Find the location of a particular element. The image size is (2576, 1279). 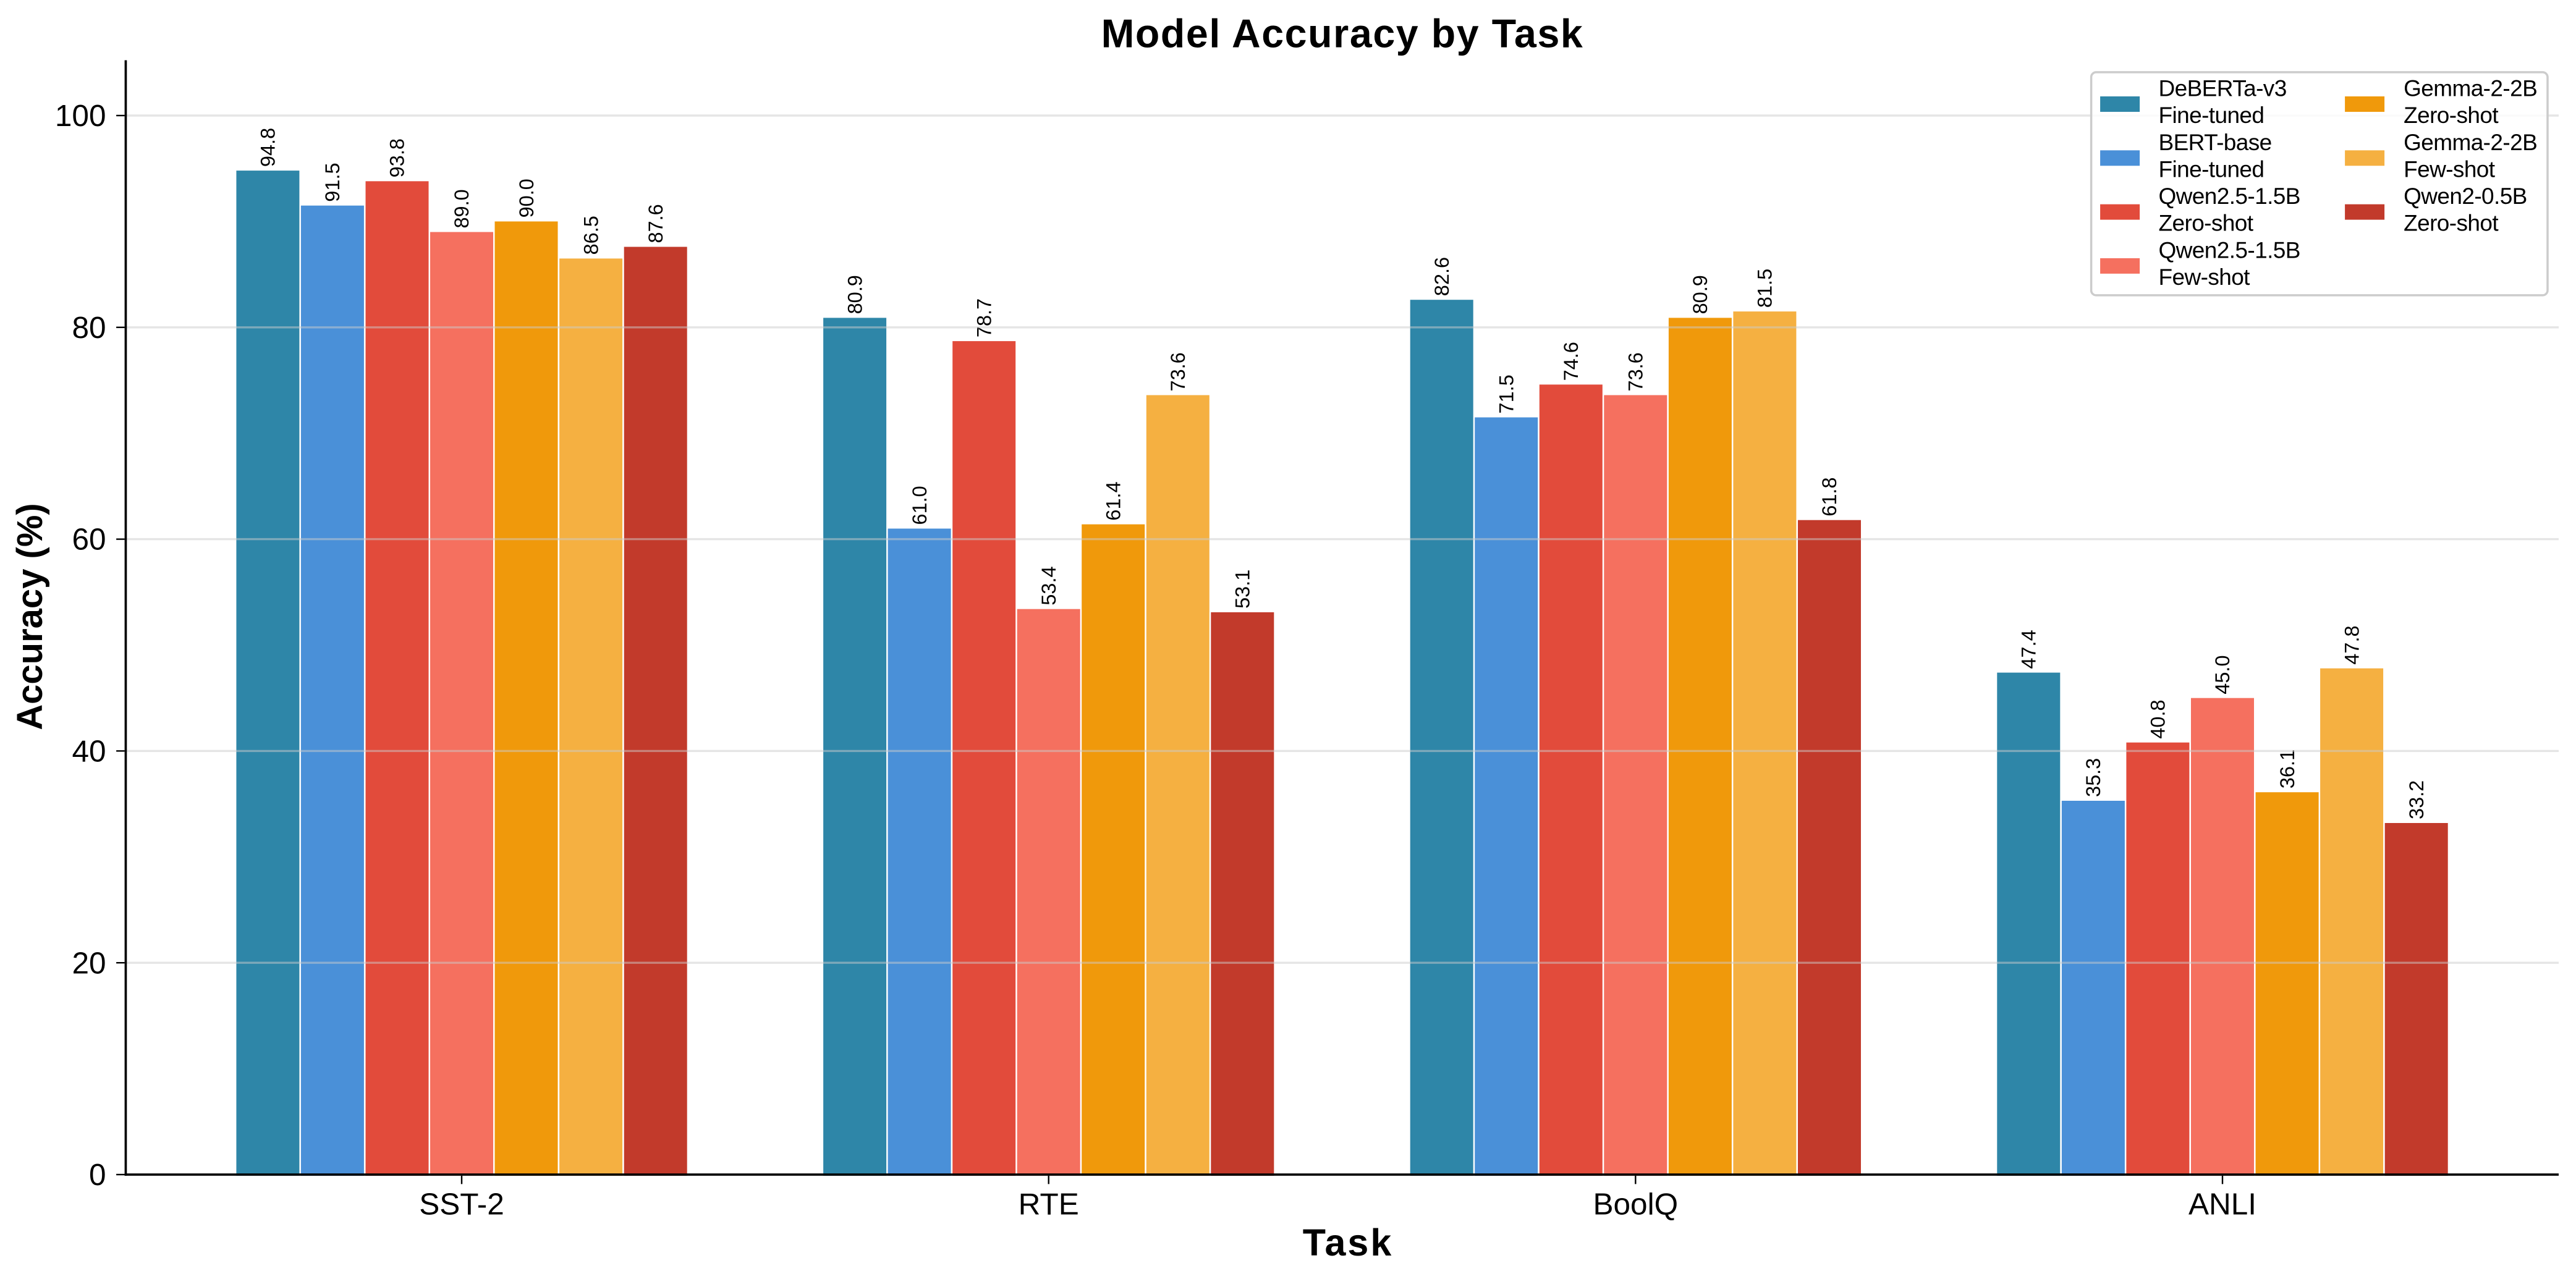

svg-text: 20 is located at coordinates (89, 963).